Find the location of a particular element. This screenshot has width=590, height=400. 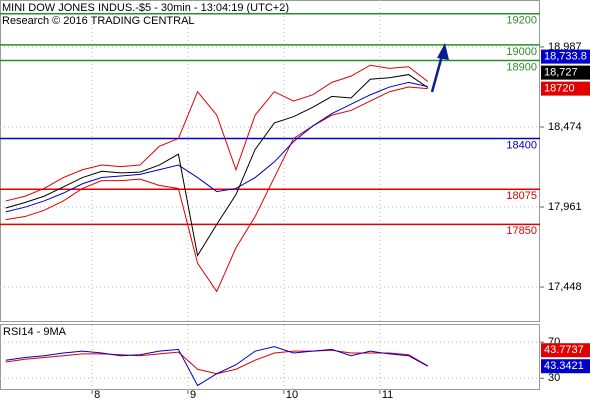

level-label: 18400 is located at coordinates (521, 145).